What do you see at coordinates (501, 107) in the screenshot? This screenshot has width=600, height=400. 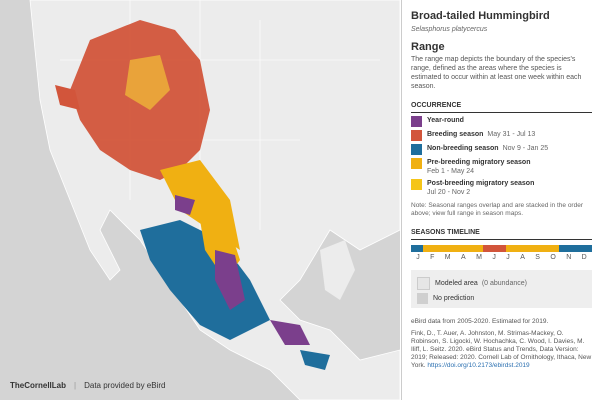 I see `occurrence-heading: OCCURRENCE` at bounding box center [501, 107].